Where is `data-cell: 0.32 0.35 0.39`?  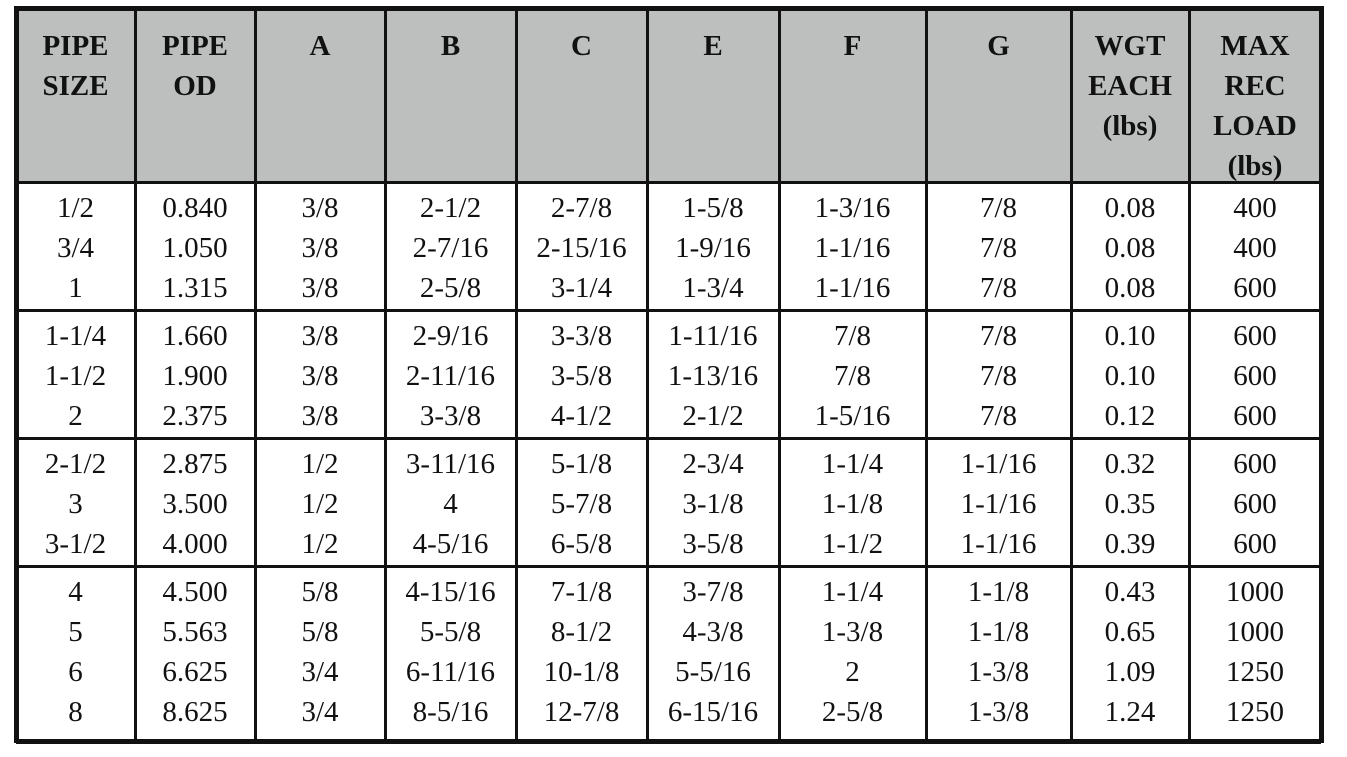 data-cell: 0.32 0.35 0.39 is located at coordinates (1130, 504).